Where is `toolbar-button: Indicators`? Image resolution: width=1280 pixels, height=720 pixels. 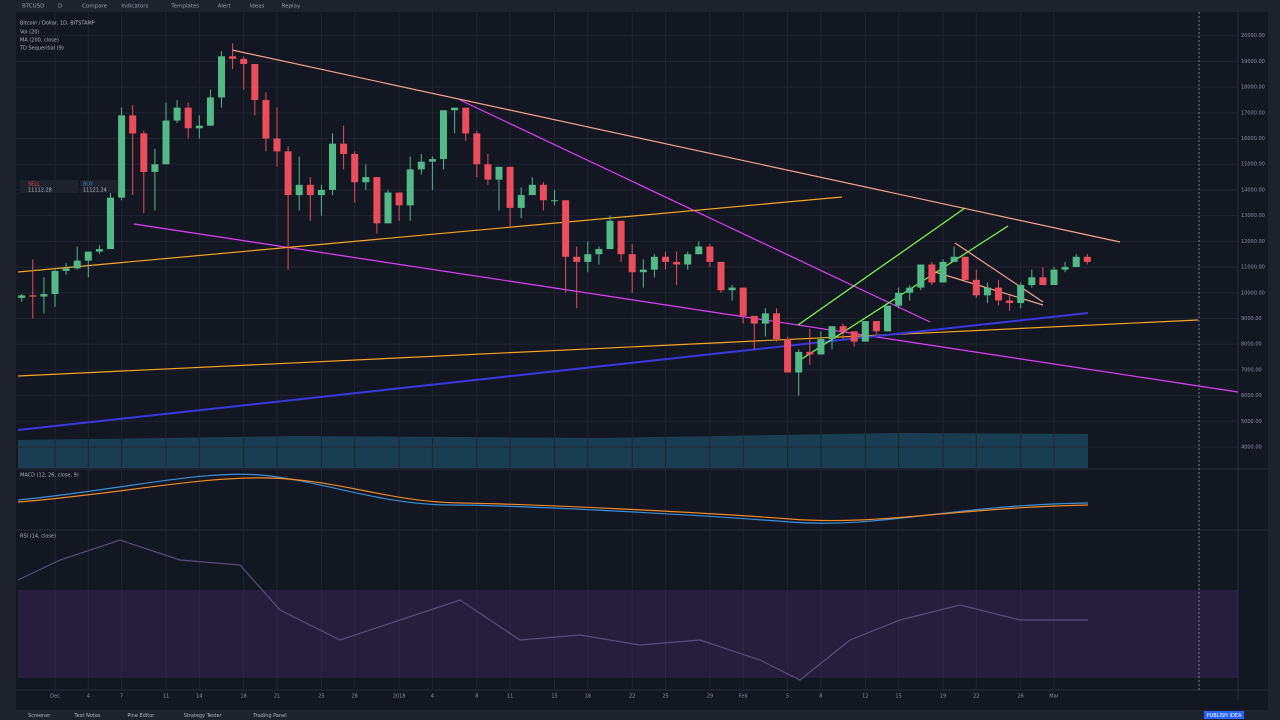 toolbar-button: Indicators is located at coordinates (134, 7).